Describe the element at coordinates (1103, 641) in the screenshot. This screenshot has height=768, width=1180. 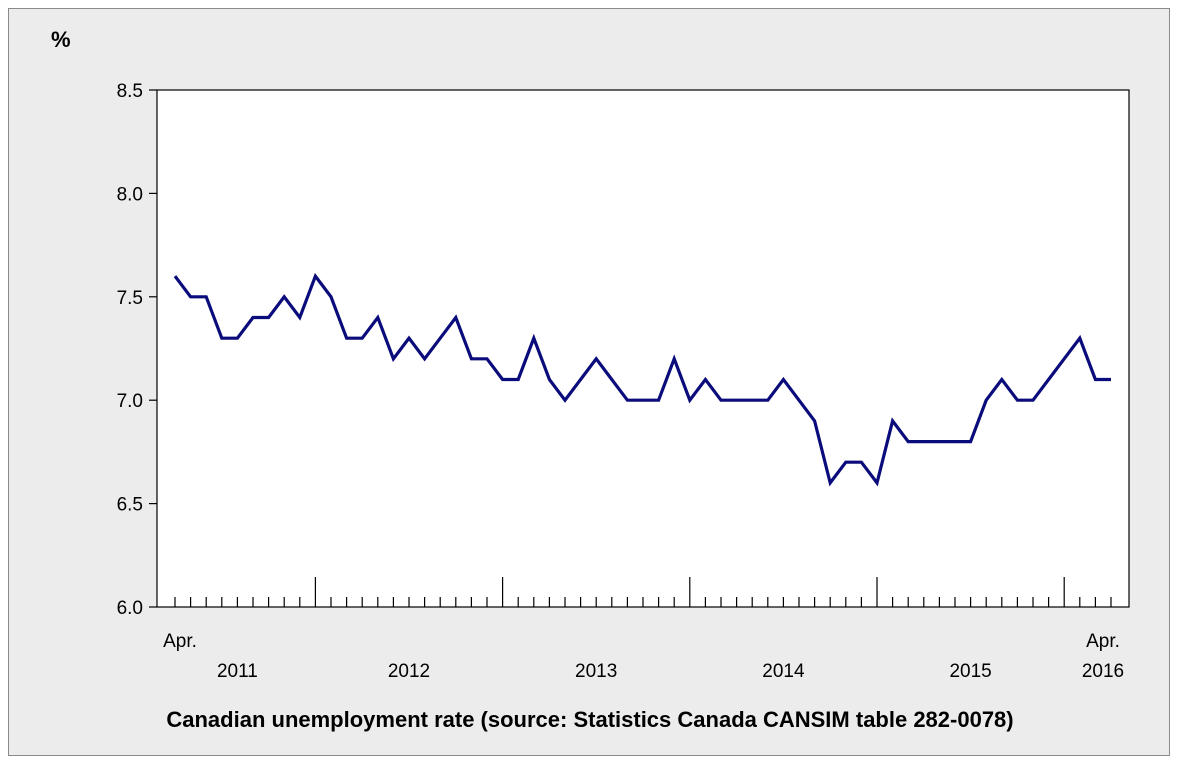
I see `x-end-month-label: Apr.` at that location.